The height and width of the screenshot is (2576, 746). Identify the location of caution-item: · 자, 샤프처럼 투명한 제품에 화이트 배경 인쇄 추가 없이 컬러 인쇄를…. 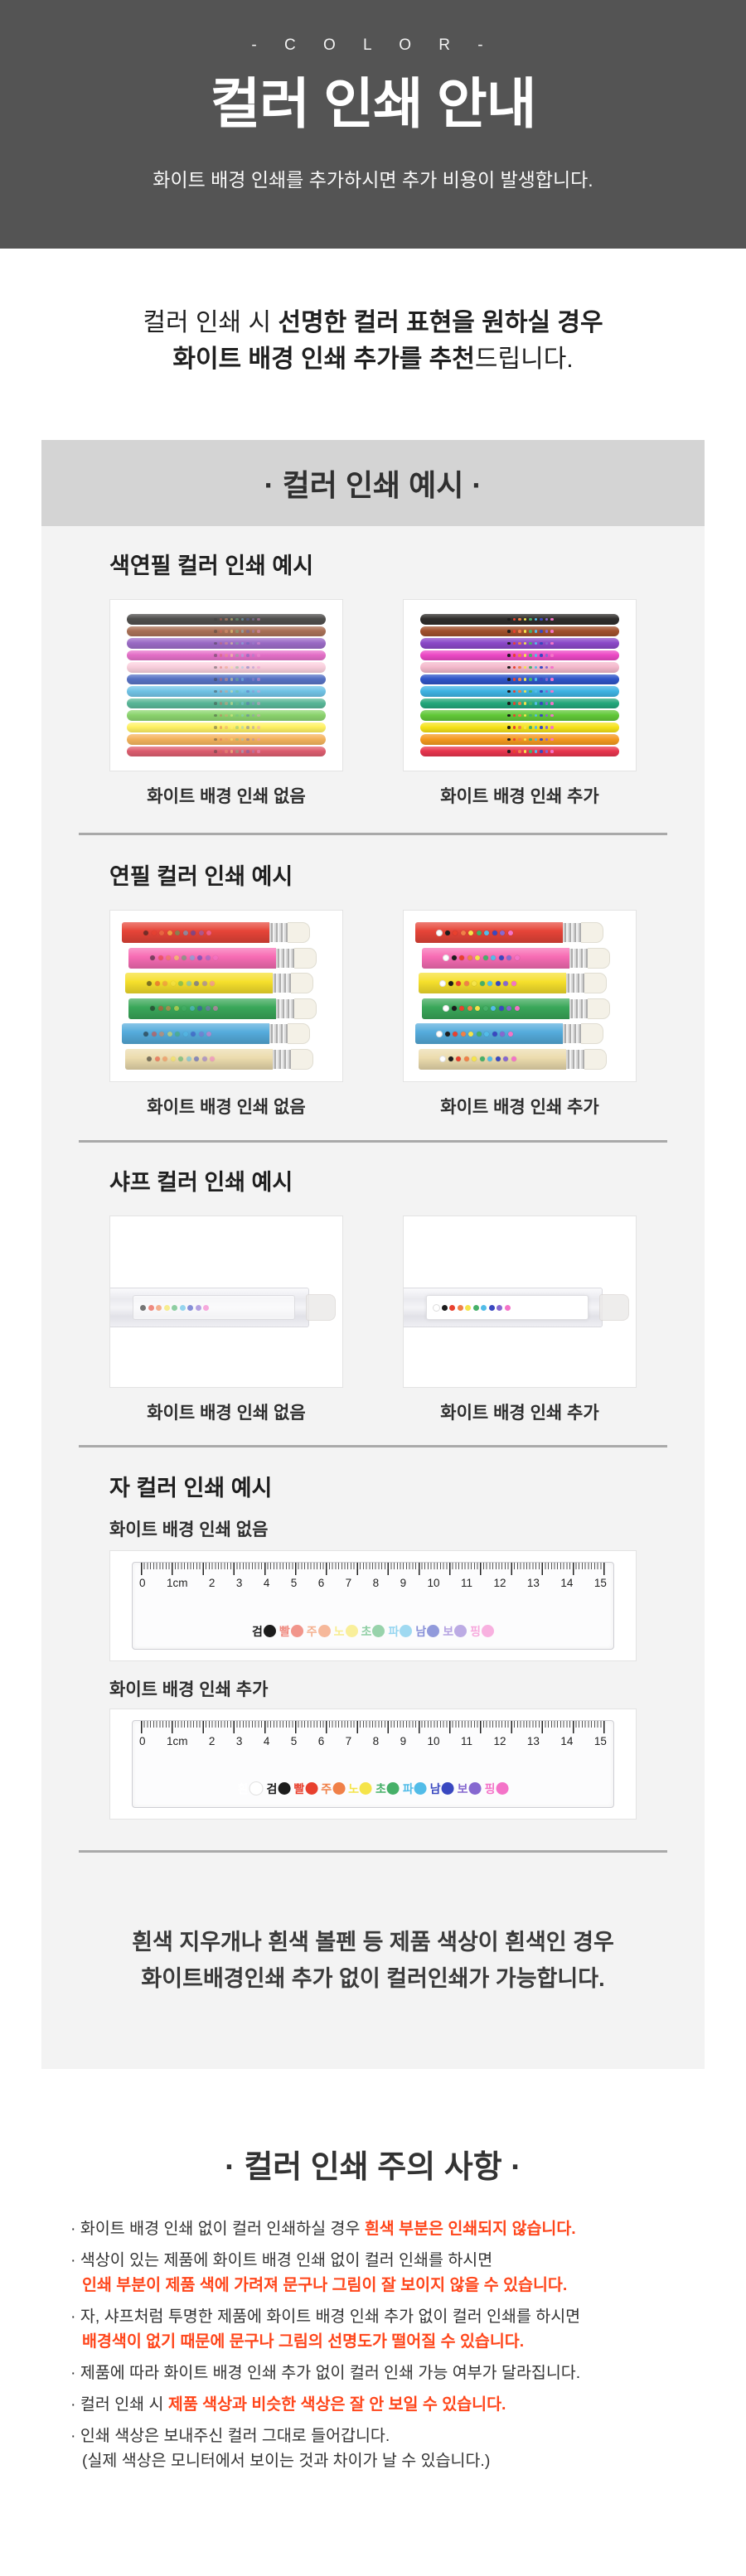
(325, 2329).